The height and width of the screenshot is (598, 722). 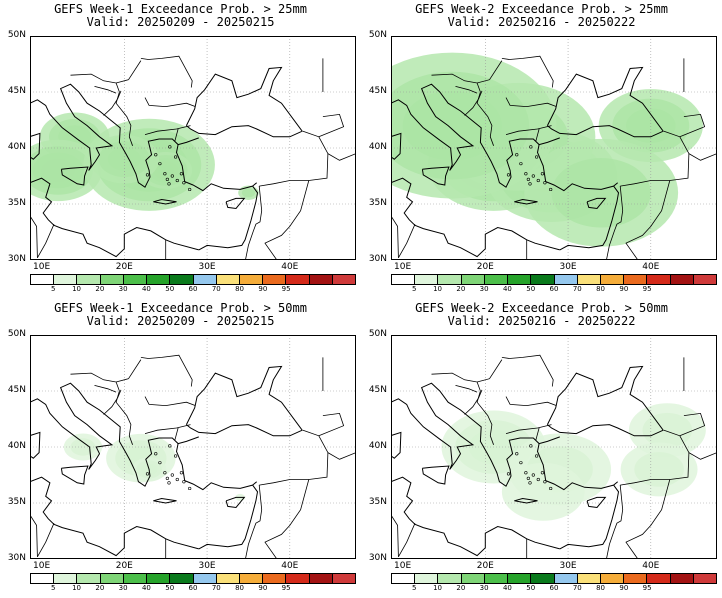 I want to click on lon-tick-label: 20E, so click(x=124, y=267).